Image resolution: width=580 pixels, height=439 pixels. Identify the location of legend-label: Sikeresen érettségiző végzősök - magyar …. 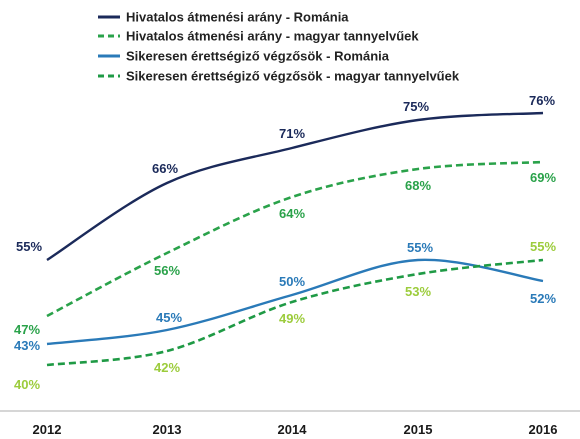
(293, 76).